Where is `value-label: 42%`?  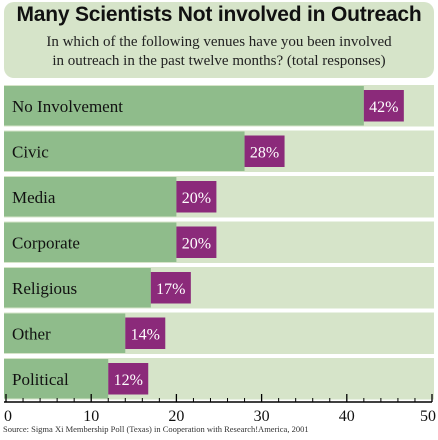 value-label: 42% is located at coordinates (383, 107).